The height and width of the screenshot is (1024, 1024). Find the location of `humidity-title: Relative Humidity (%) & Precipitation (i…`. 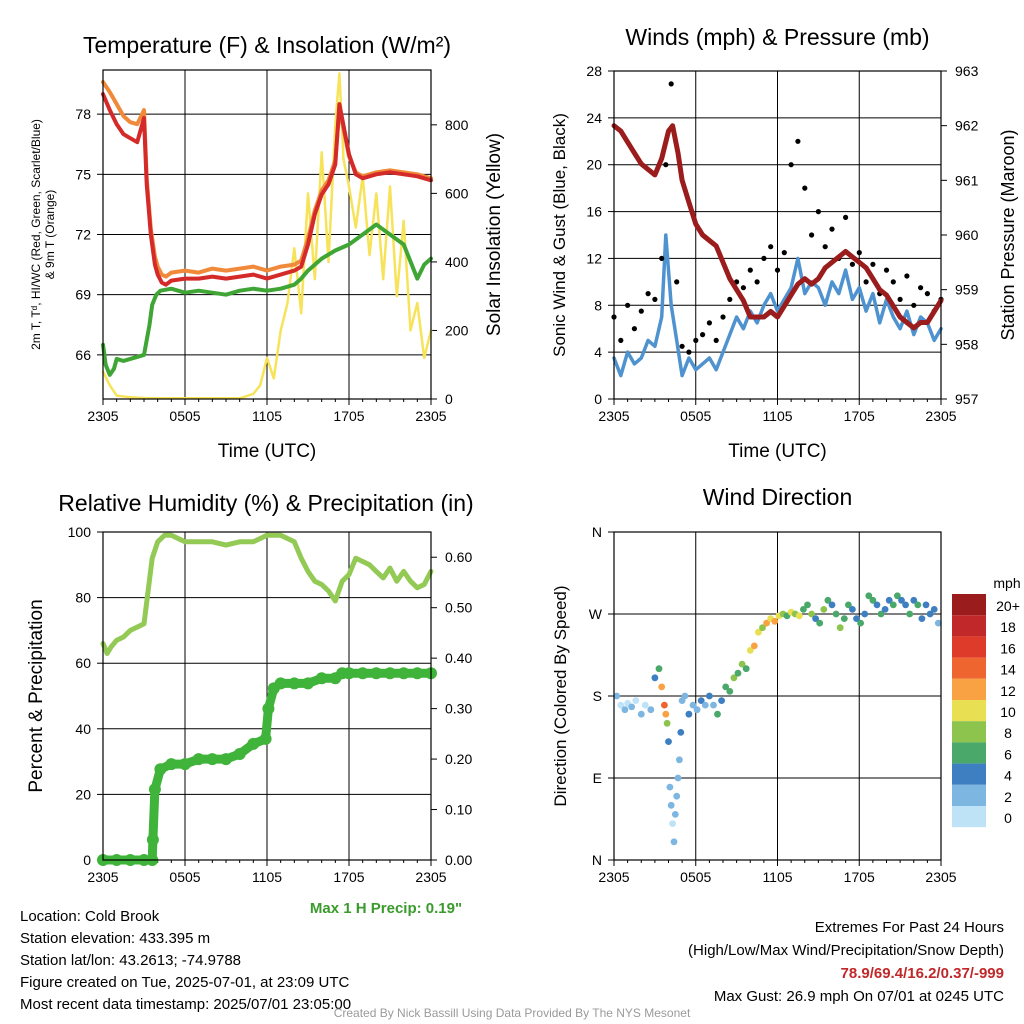

humidity-title: Relative Humidity (%) & Precipitation (i… is located at coordinates (265, 503).